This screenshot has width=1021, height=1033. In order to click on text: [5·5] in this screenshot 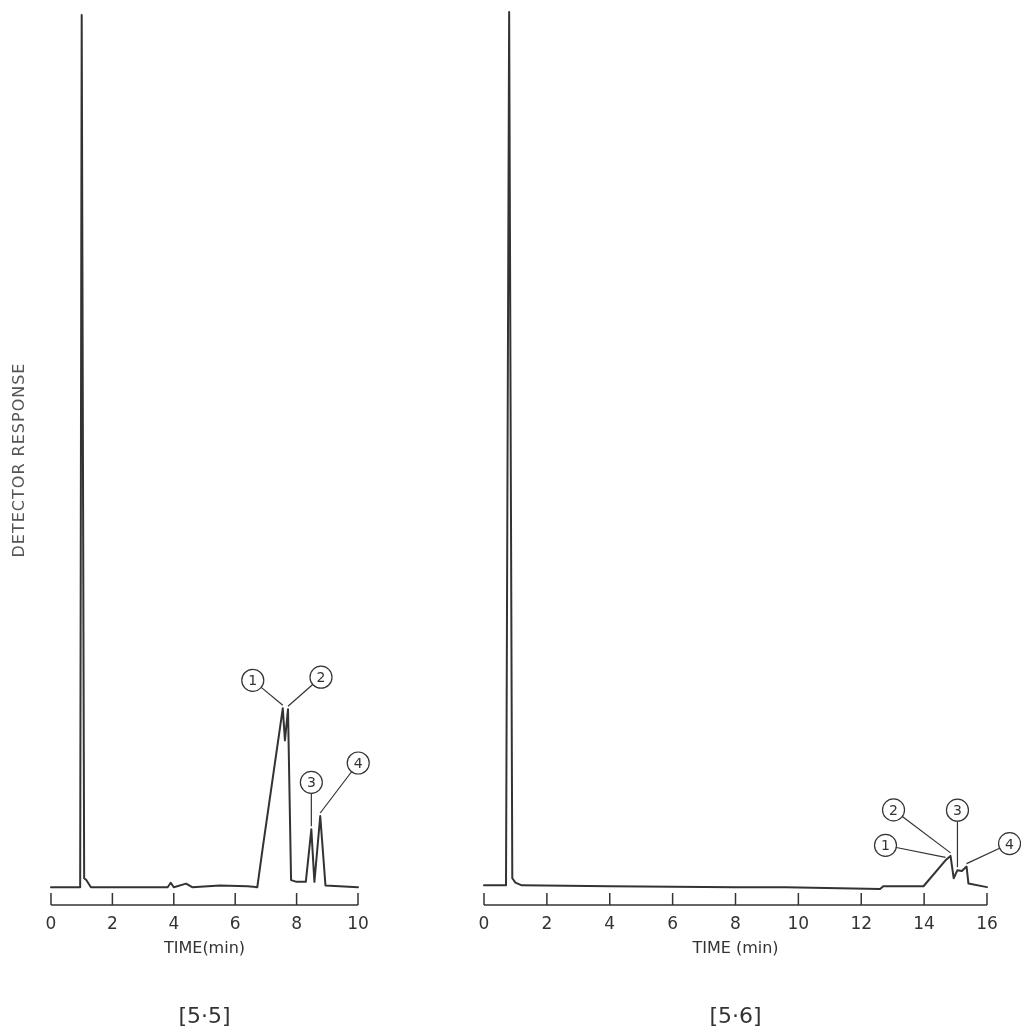, I will do `click(204, 1015)`.